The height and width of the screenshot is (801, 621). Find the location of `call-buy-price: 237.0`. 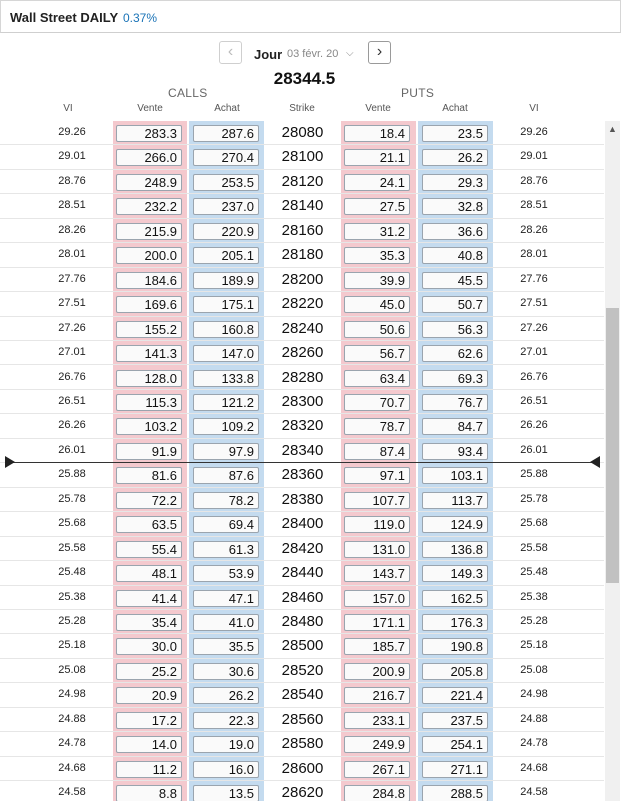

call-buy-price: 237.0 is located at coordinates (226, 207).